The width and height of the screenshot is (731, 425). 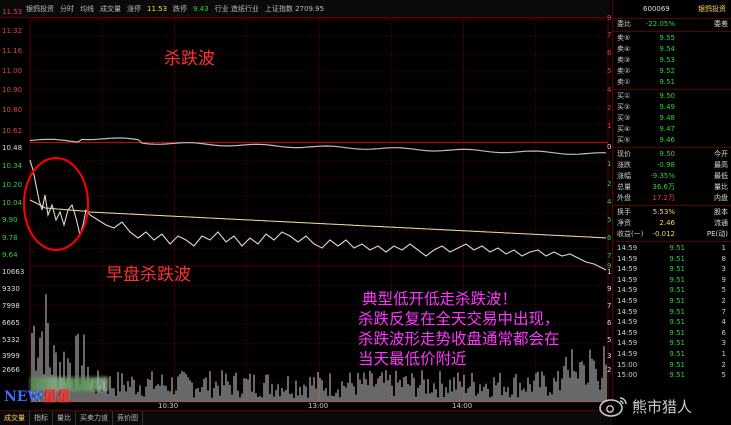 What do you see at coordinates (11, 289) in the screenshot?
I see `volume-tick-label: 9330` at bounding box center [11, 289].